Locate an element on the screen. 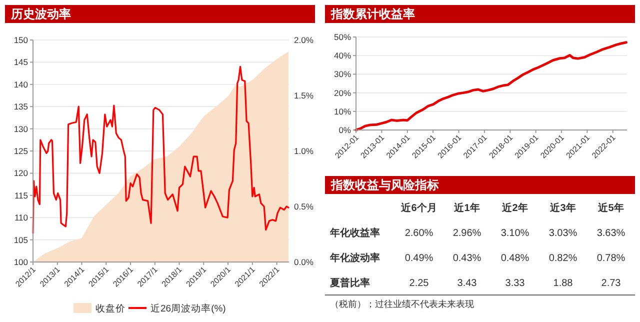 This screenshot has width=640, height=322. y-tick-label: 0% is located at coordinates (345, 130).